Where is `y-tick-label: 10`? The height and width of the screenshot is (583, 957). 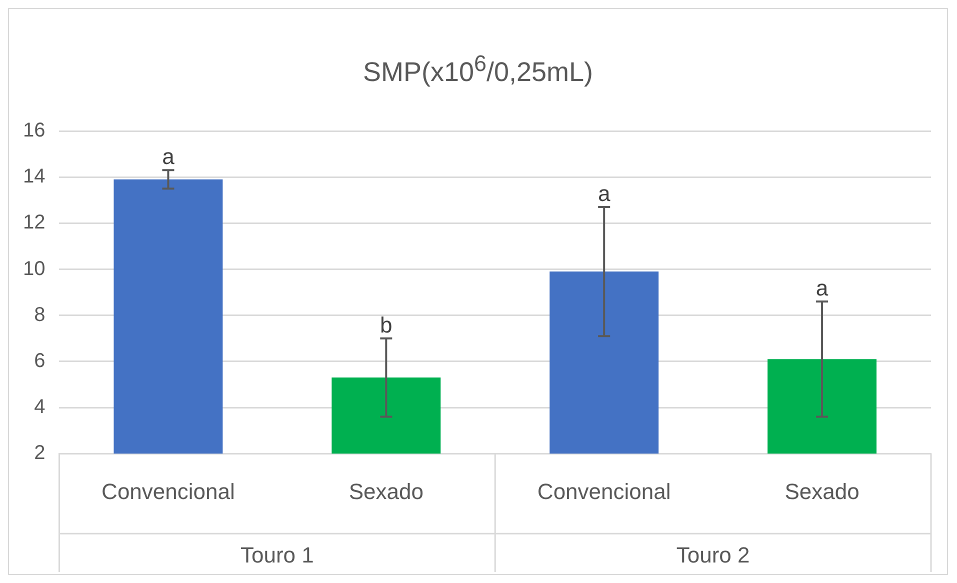
y-tick-label: 10 is located at coordinates (34, 269).